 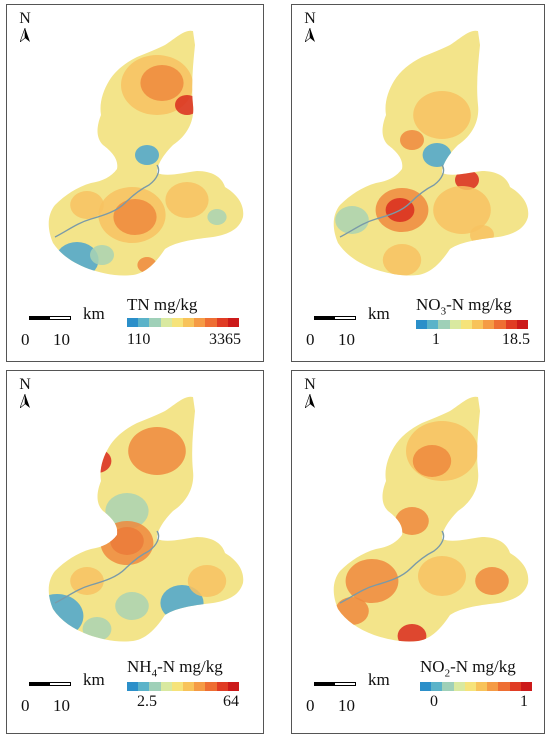 What do you see at coordinates (516, 339) in the screenshot?
I see `legend-max: 18.5` at bounding box center [516, 339].